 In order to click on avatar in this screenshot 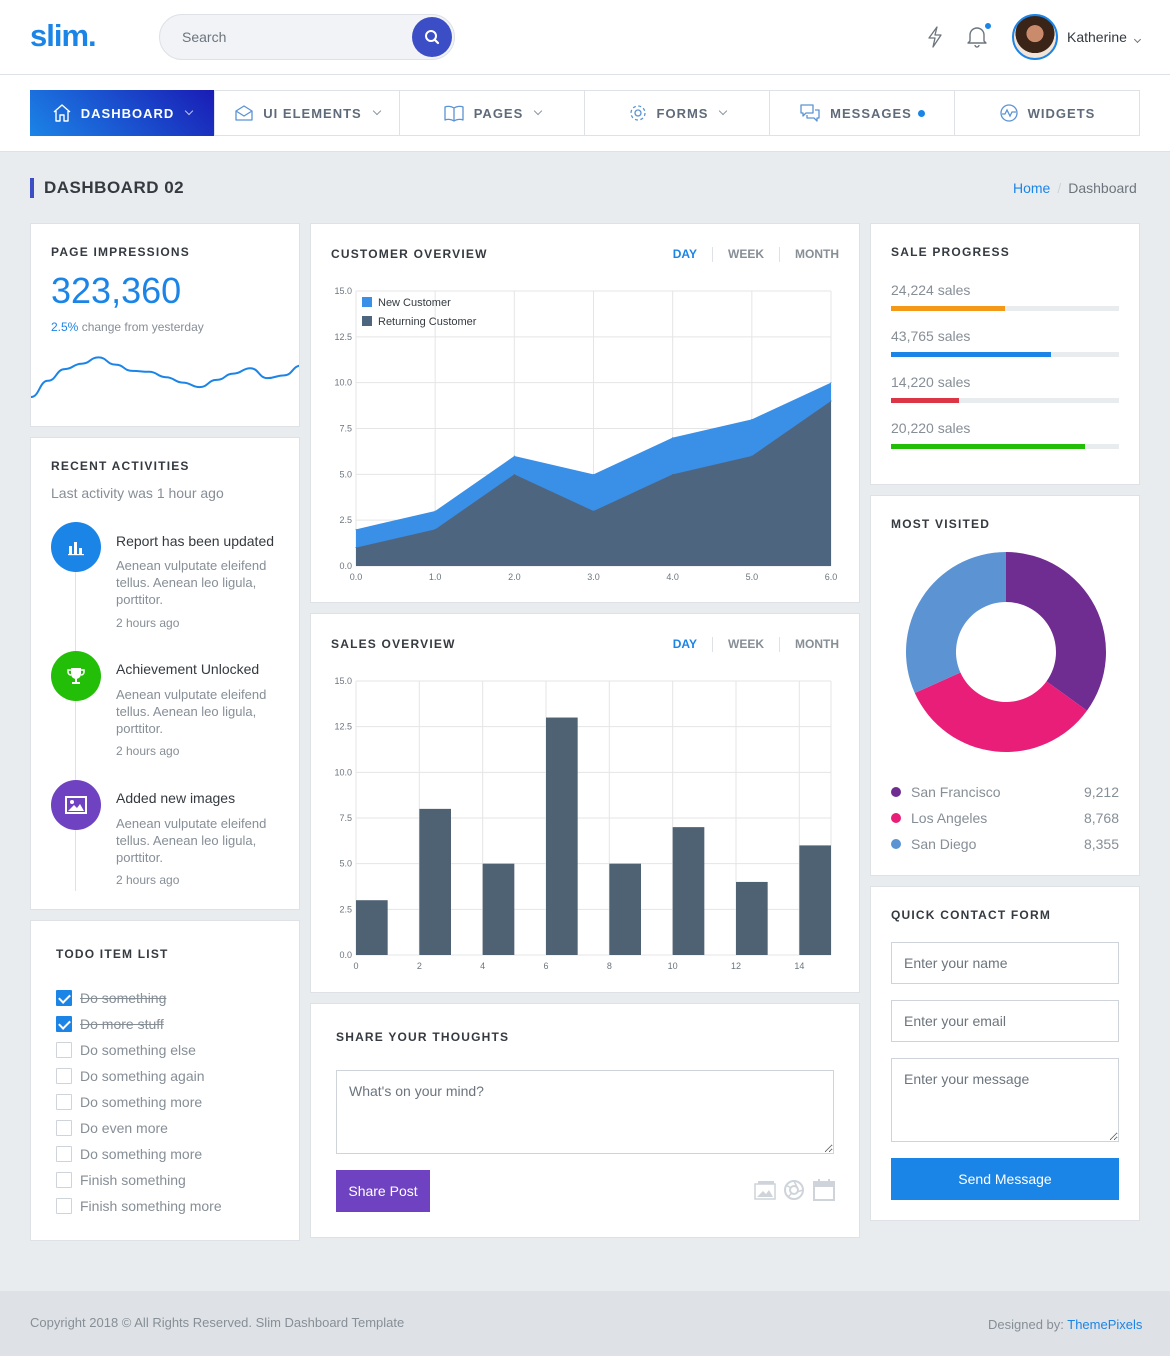, I will do `click(1035, 37)`.